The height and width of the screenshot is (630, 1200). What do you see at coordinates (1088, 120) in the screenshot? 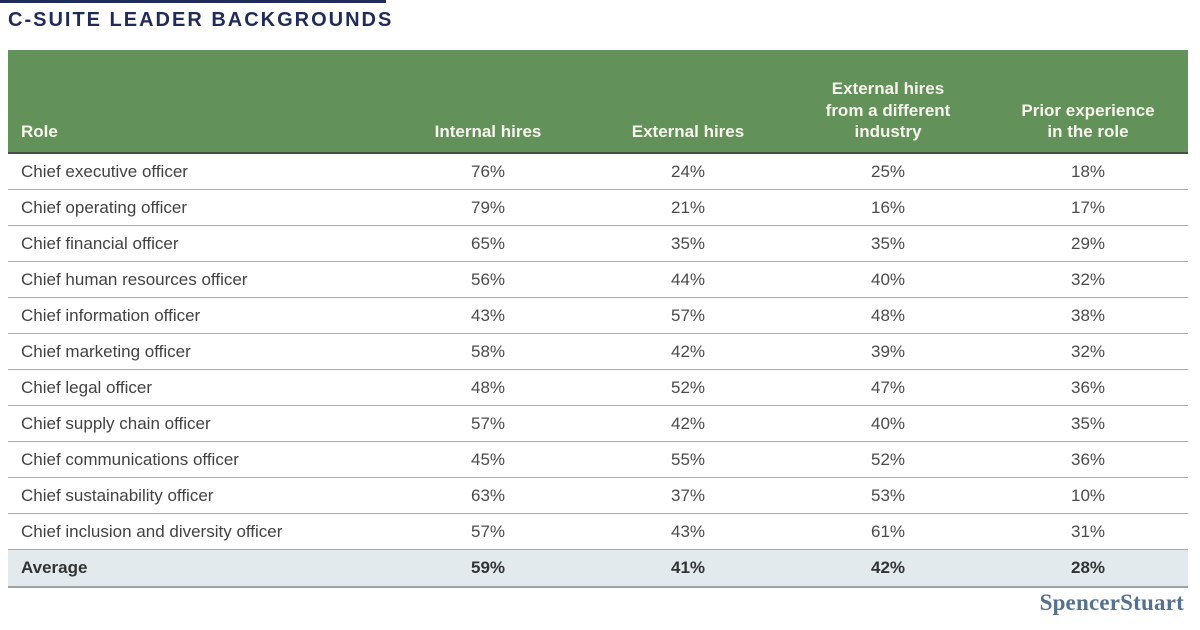
I see `column-header-label: Prior experience in the role` at bounding box center [1088, 120].